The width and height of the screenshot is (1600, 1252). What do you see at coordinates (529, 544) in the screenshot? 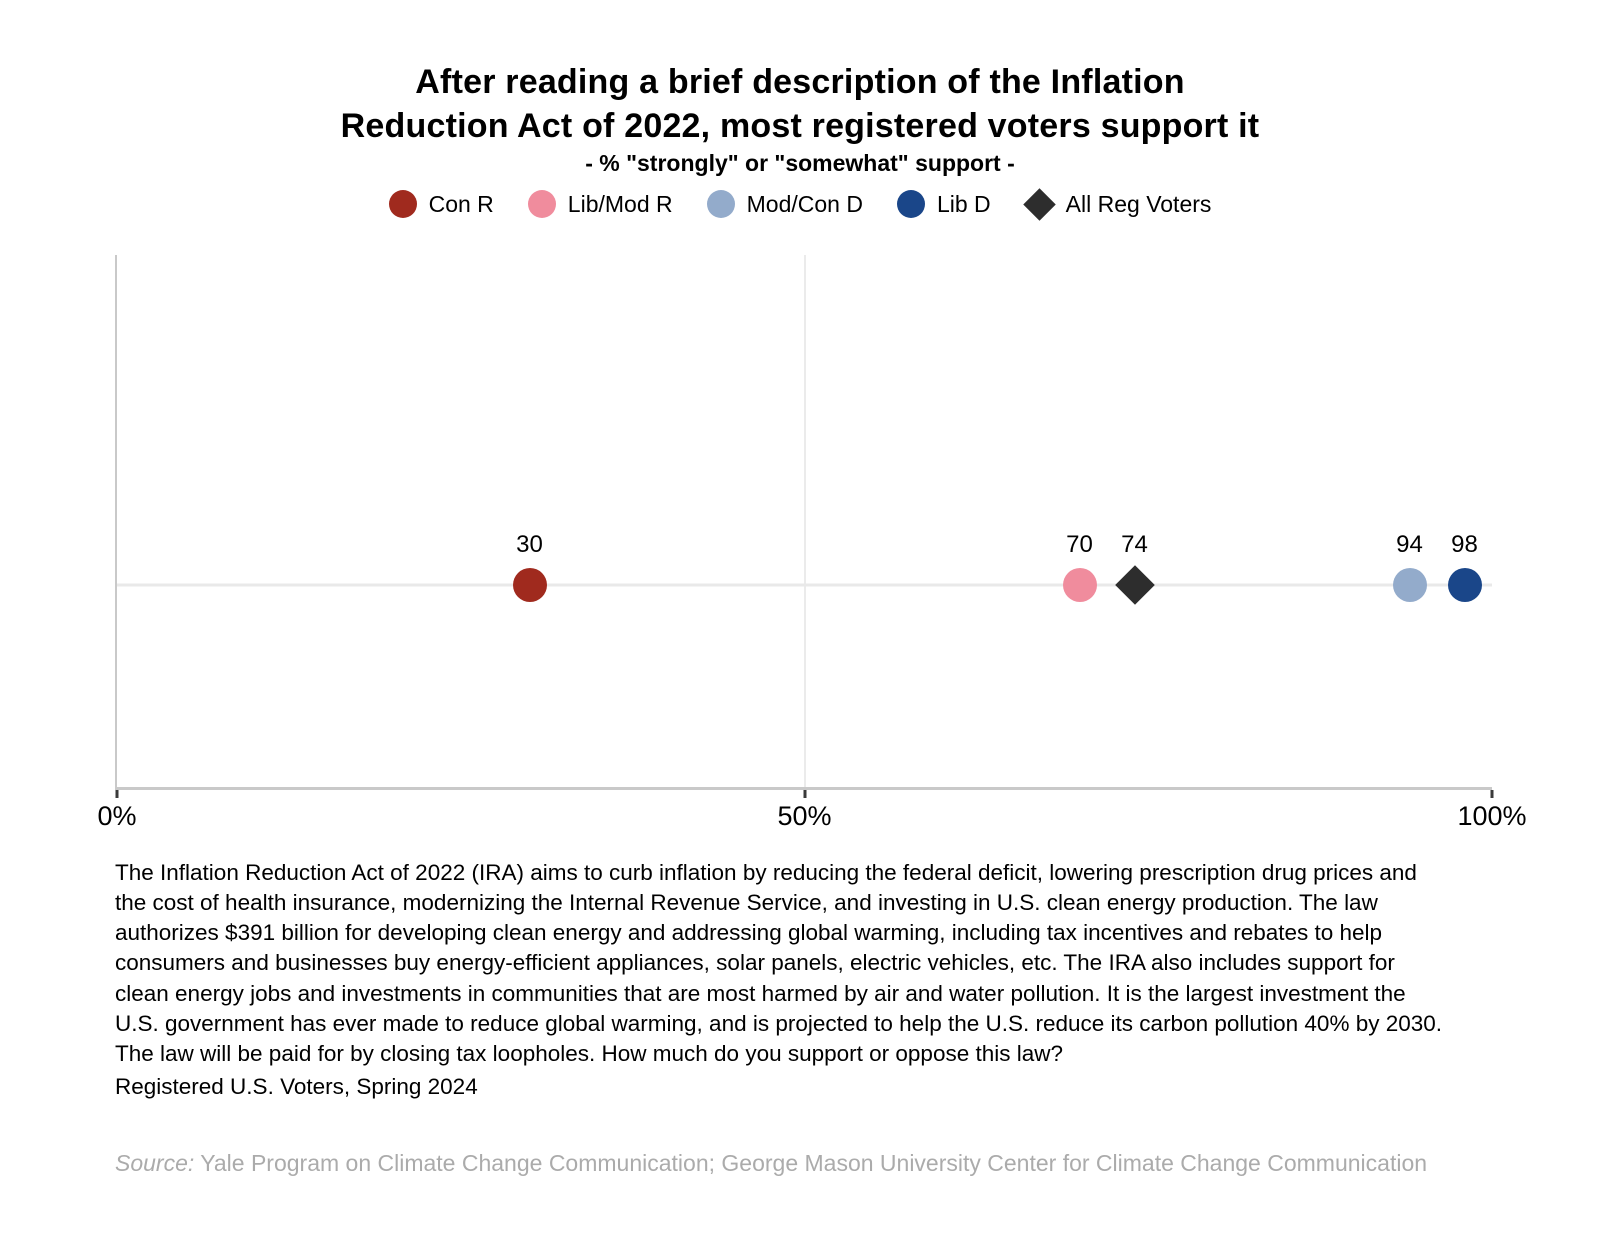
I see `value-label: 30` at bounding box center [529, 544].